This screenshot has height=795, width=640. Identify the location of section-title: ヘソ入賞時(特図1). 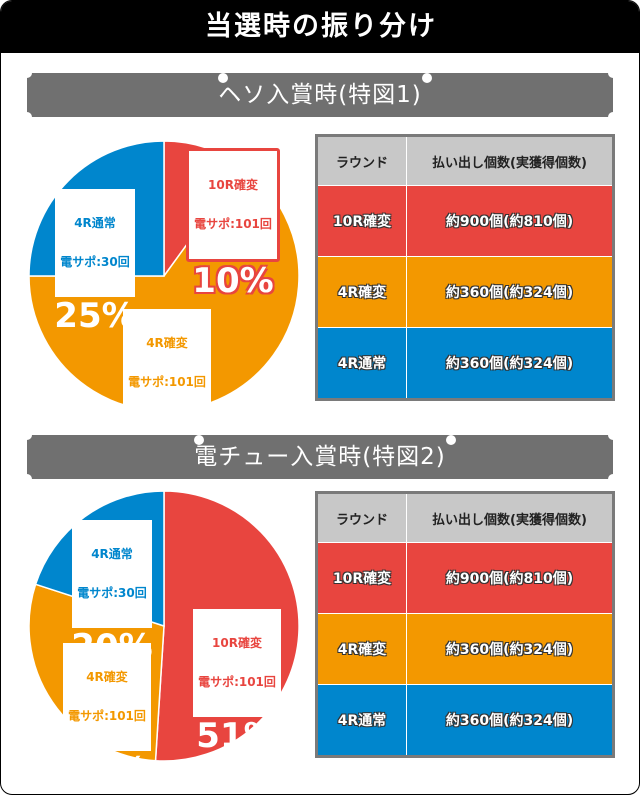
(320, 95).